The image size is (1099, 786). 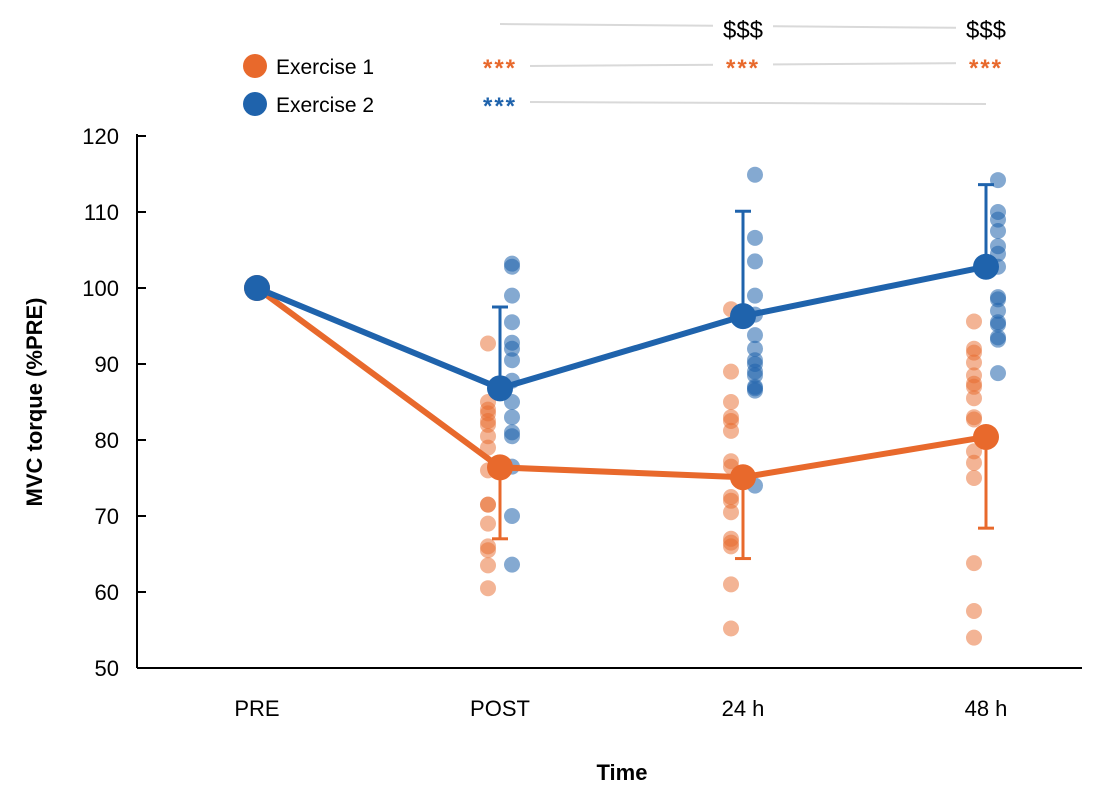 What do you see at coordinates (100, 288) in the screenshot?
I see `y-tick-label-100: 100` at bounding box center [100, 288].